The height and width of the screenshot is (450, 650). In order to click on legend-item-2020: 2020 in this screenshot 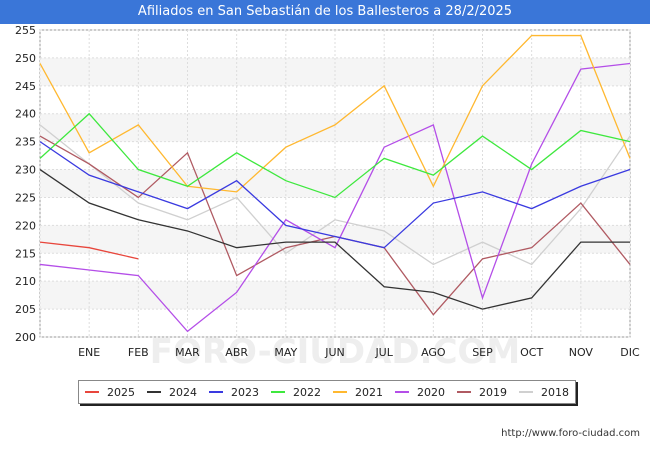, I will do `click(420, 392)`.